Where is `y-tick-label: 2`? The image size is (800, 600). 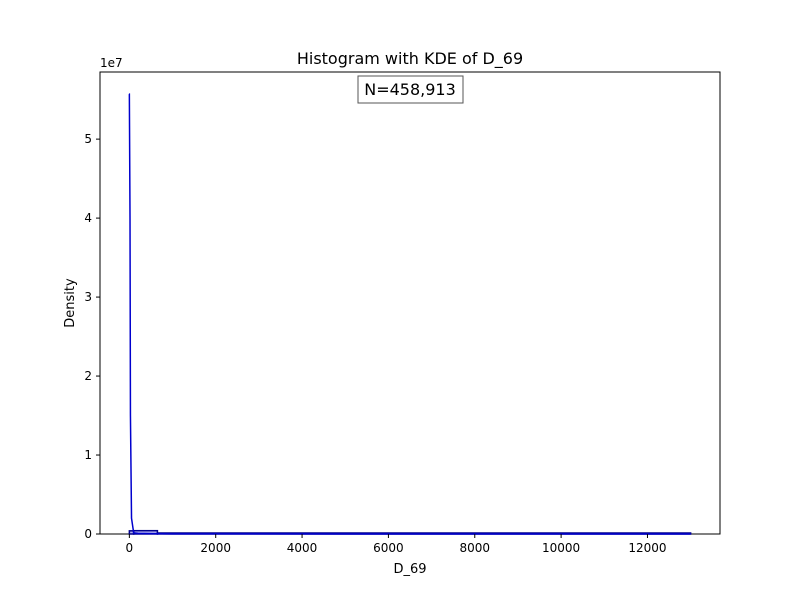 y-tick-label: 2 is located at coordinates (88, 376).